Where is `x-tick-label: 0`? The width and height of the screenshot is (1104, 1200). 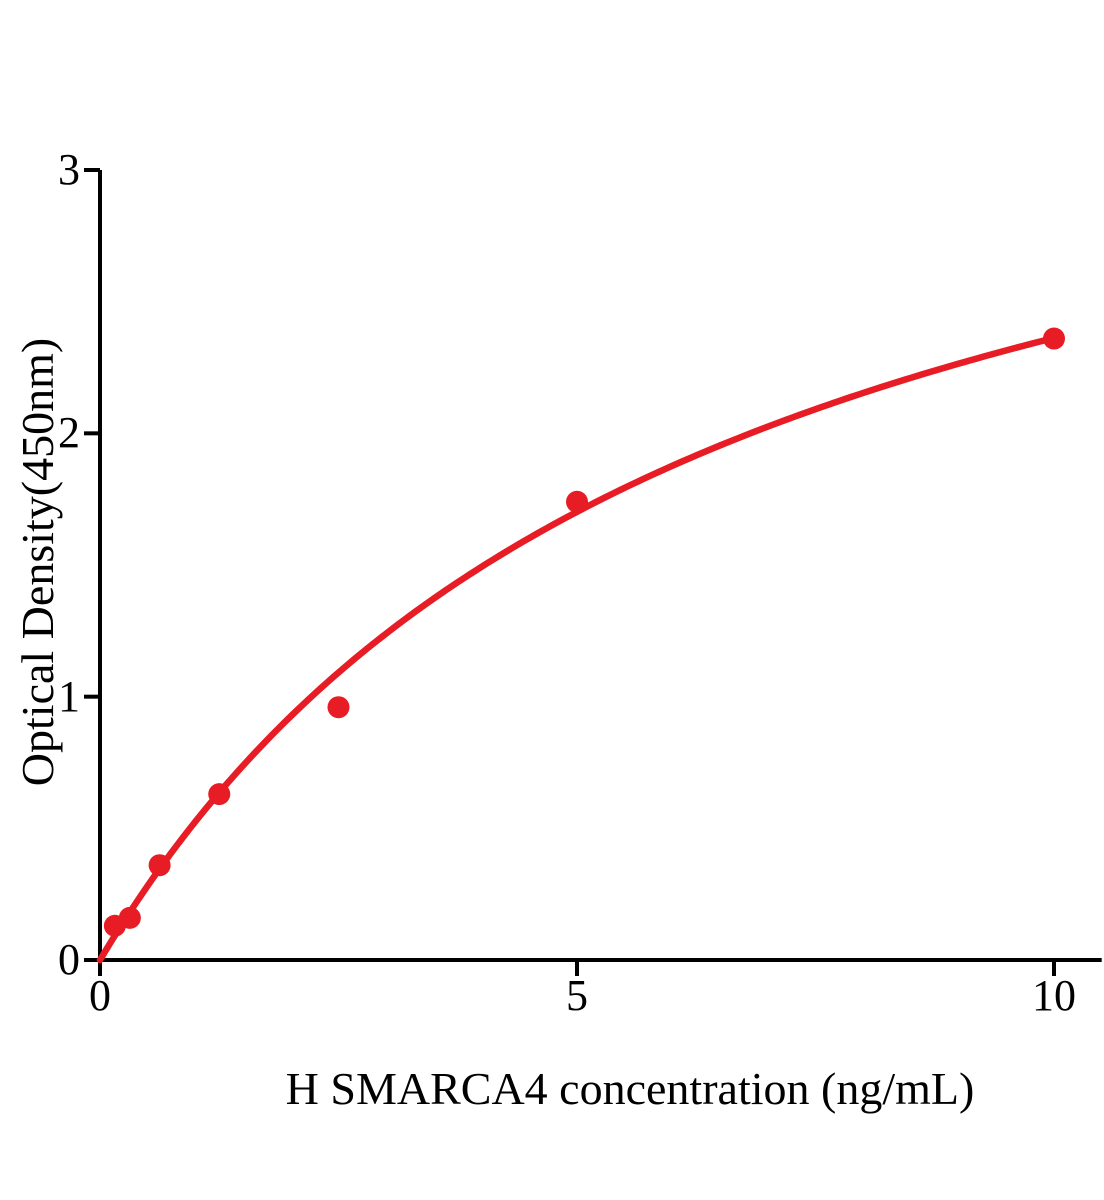
x-tick-label: 0 is located at coordinates (100, 995).